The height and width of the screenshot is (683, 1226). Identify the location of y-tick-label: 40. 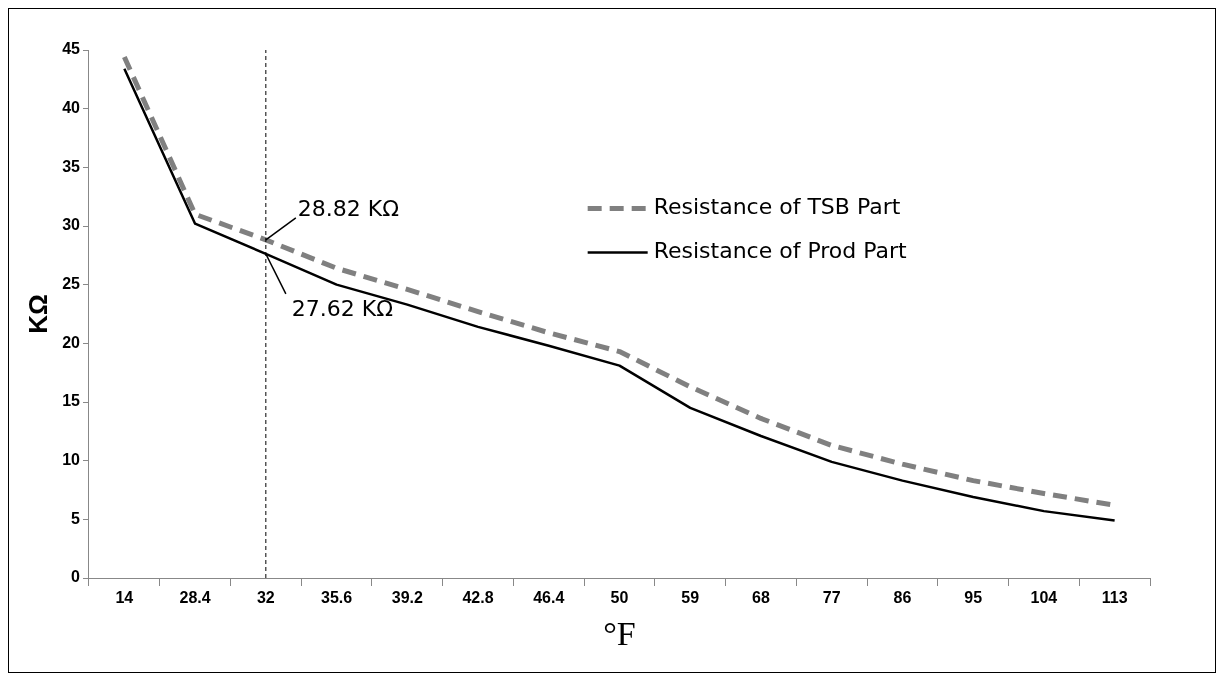
(71, 108).